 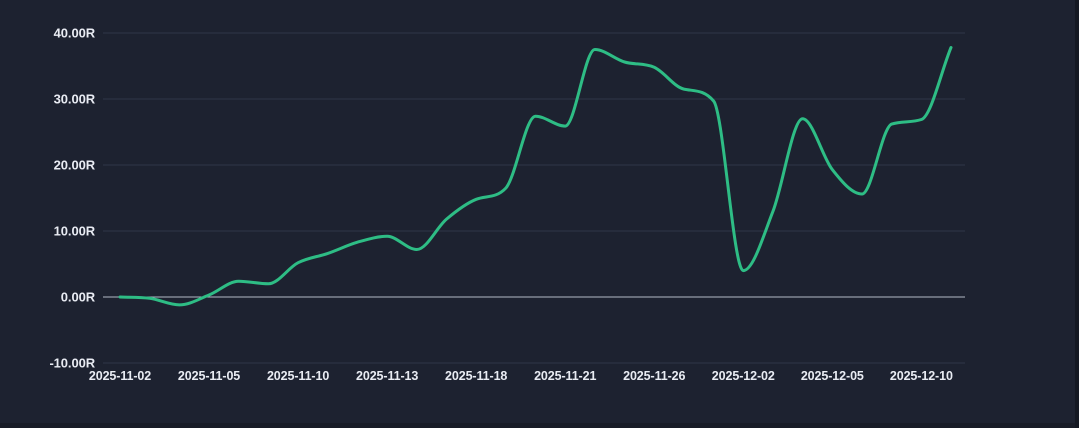 What do you see at coordinates (832, 376) in the screenshot?
I see `x-axis-tick-label: 2025-12-05` at bounding box center [832, 376].